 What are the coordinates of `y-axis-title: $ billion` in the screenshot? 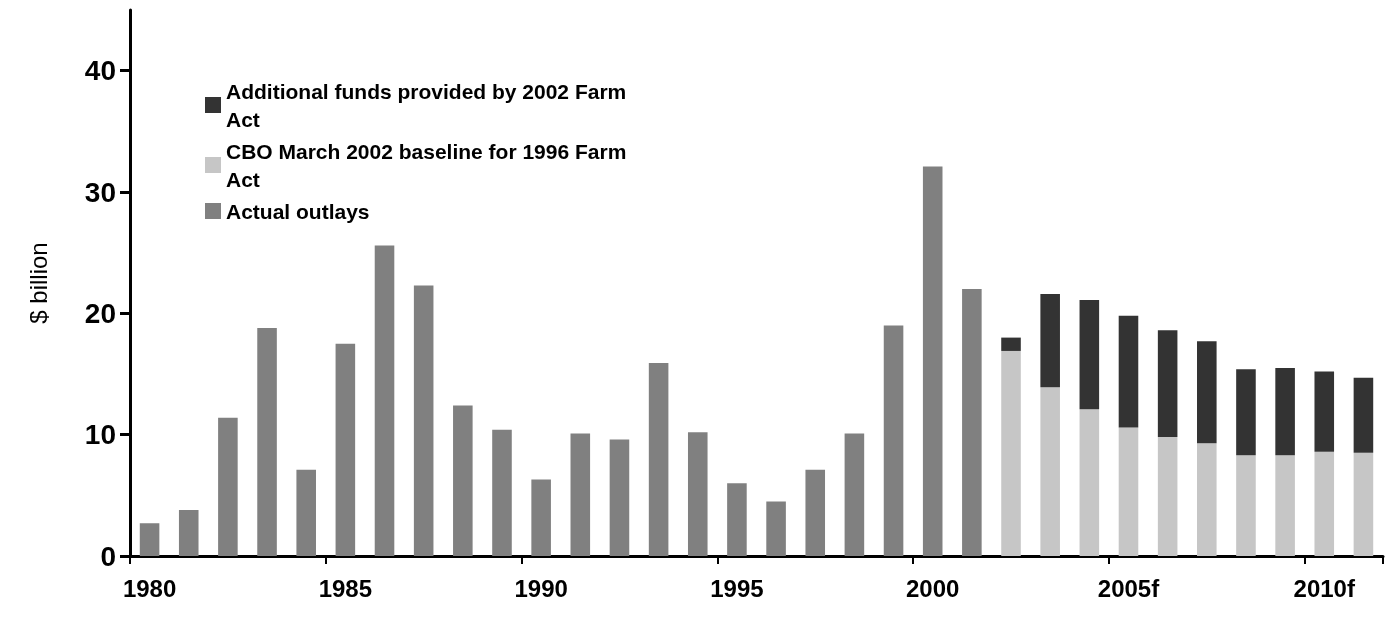 It's located at (38, 283).